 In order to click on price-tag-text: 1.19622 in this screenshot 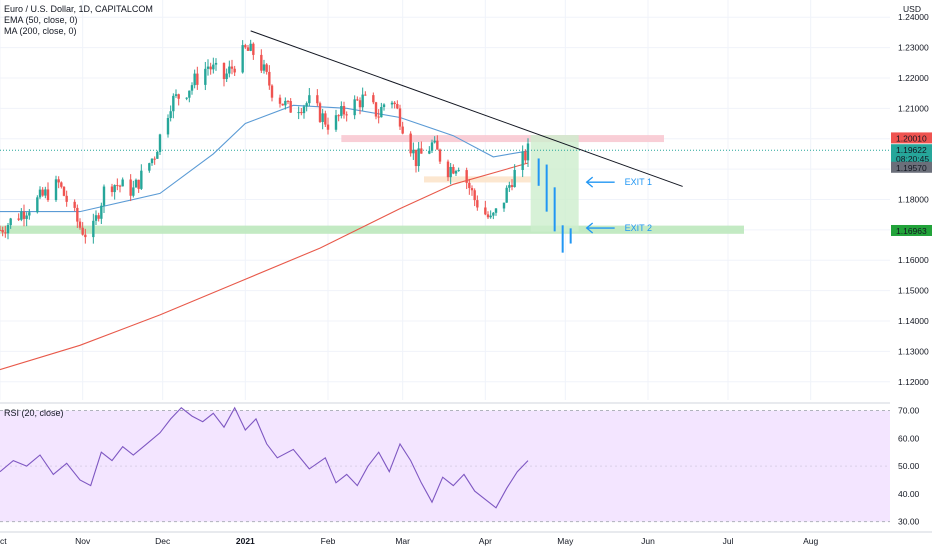, I will do `click(911, 150)`.